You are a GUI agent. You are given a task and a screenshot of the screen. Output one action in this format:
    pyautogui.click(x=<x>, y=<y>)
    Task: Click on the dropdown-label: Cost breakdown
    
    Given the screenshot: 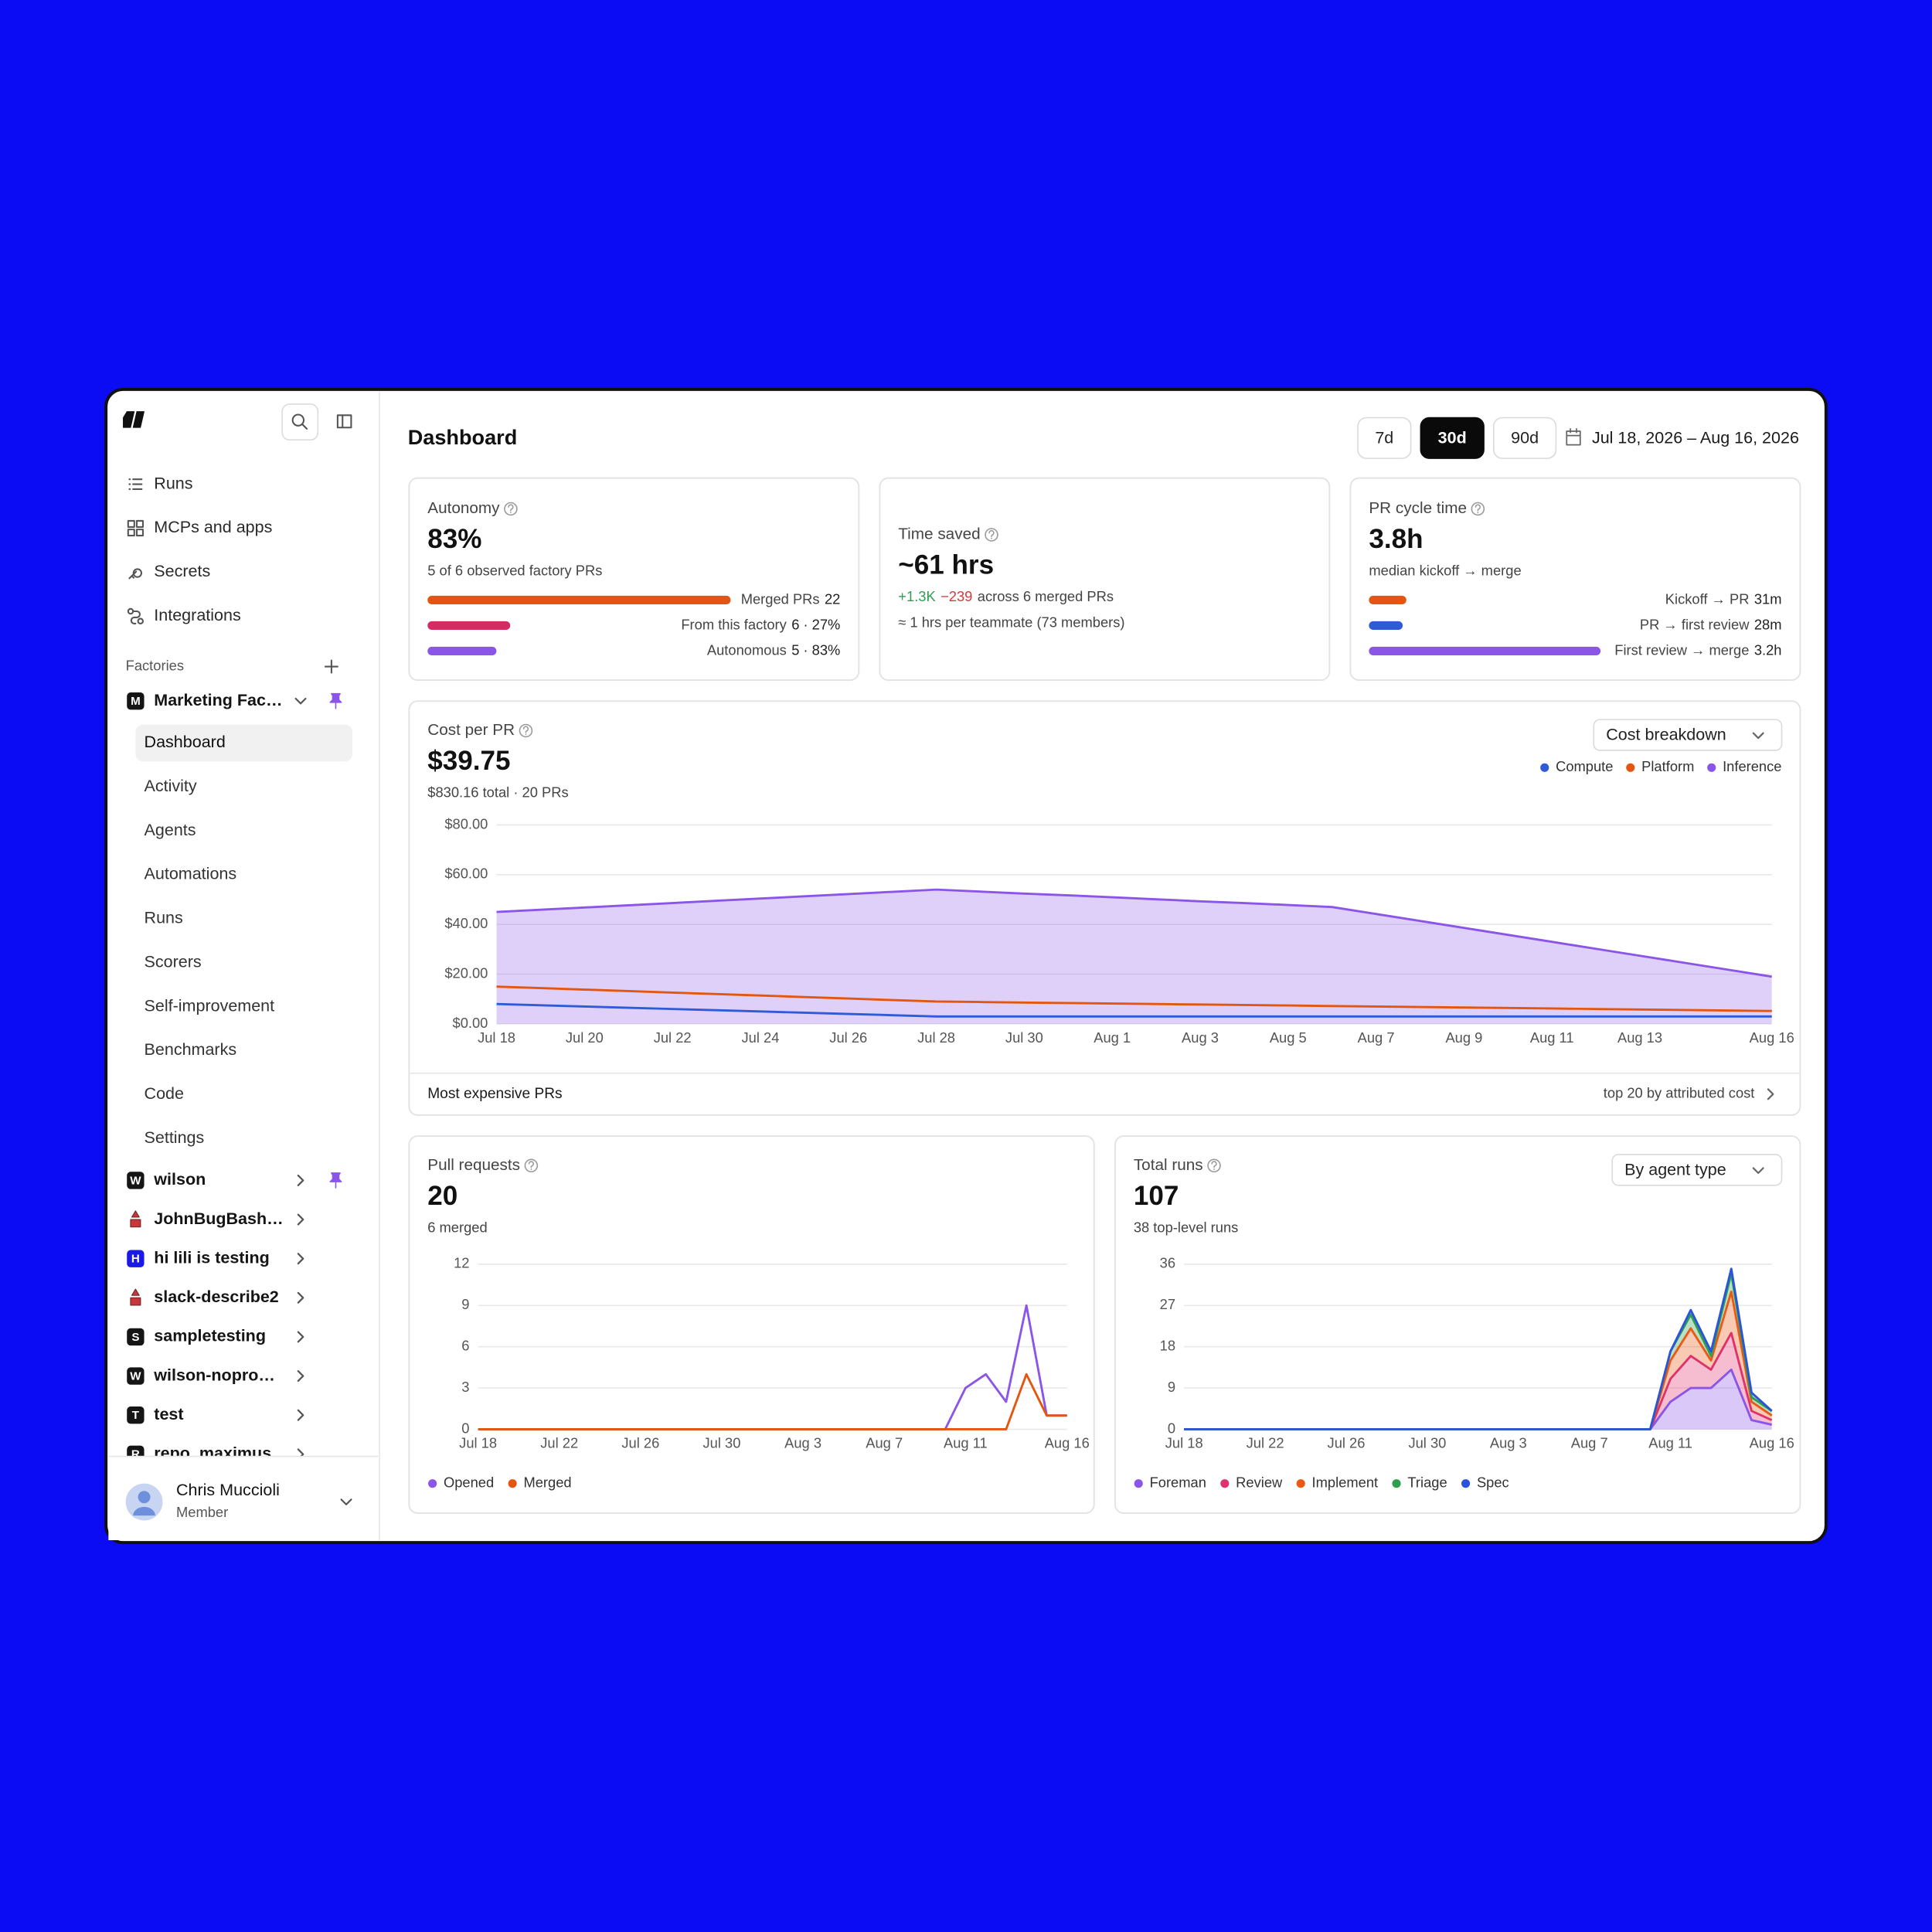 What is the action you would take?
    pyautogui.click(x=1666, y=735)
    